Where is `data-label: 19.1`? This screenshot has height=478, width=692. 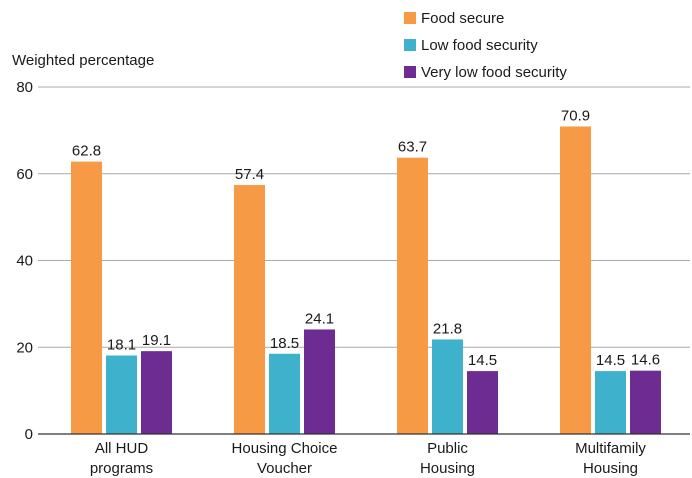 data-label: 19.1 is located at coordinates (156, 340).